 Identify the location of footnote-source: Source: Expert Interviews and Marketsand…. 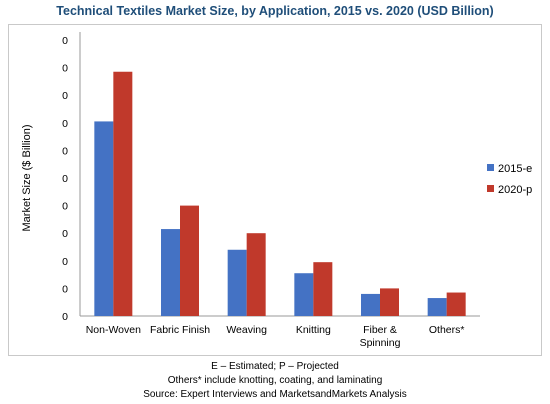
(275, 394).